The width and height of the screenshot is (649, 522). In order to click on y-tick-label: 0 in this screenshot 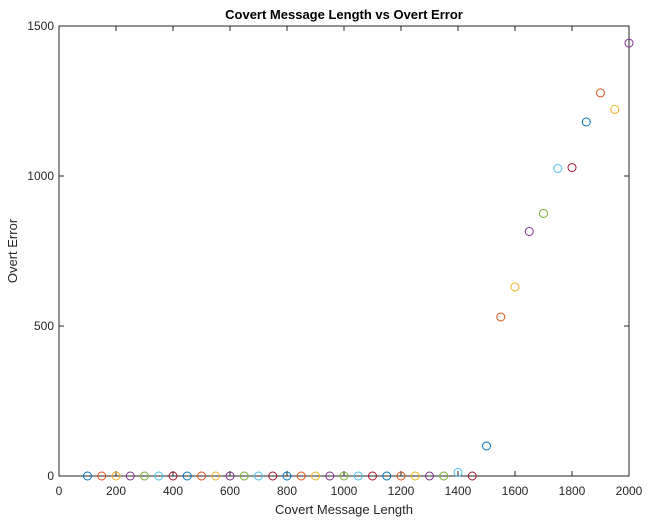, I will do `click(50, 476)`.